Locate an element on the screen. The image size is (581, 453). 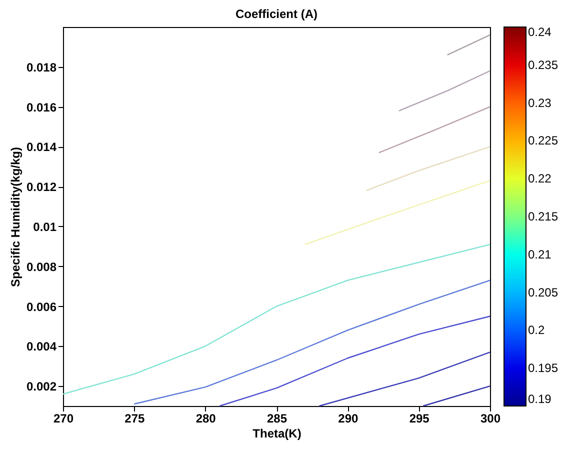
color-bar-label: 0.2 is located at coordinates (537, 330).